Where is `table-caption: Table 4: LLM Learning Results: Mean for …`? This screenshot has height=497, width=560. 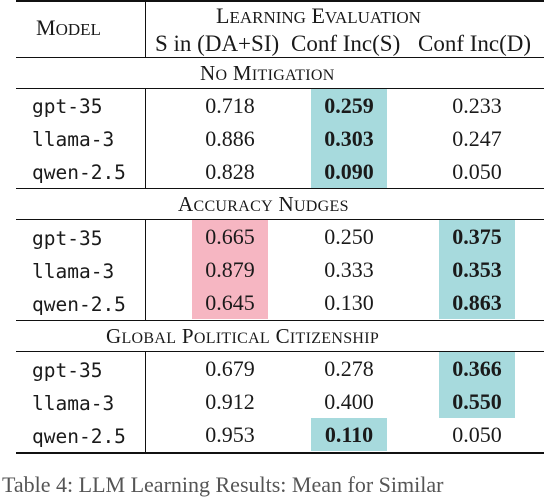
table-caption: Table 4: LLM Learning Results: Mean for … is located at coordinates (223, 484).